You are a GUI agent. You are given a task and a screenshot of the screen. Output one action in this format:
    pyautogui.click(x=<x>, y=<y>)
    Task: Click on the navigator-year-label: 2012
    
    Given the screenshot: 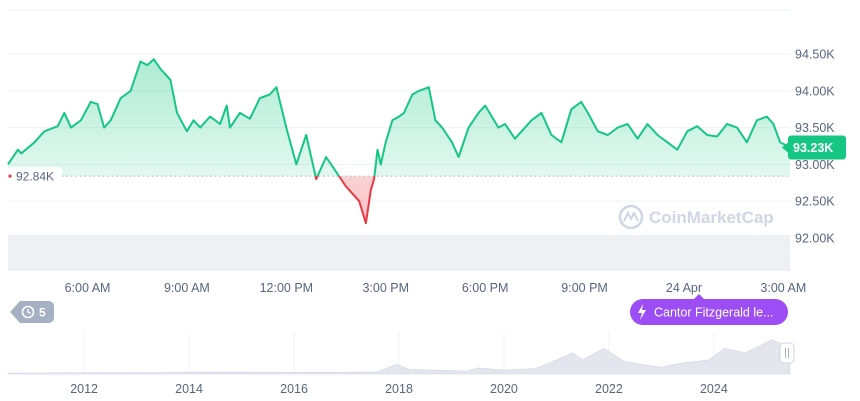 What is the action you would take?
    pyautogui.click(x=84, y=389)
    